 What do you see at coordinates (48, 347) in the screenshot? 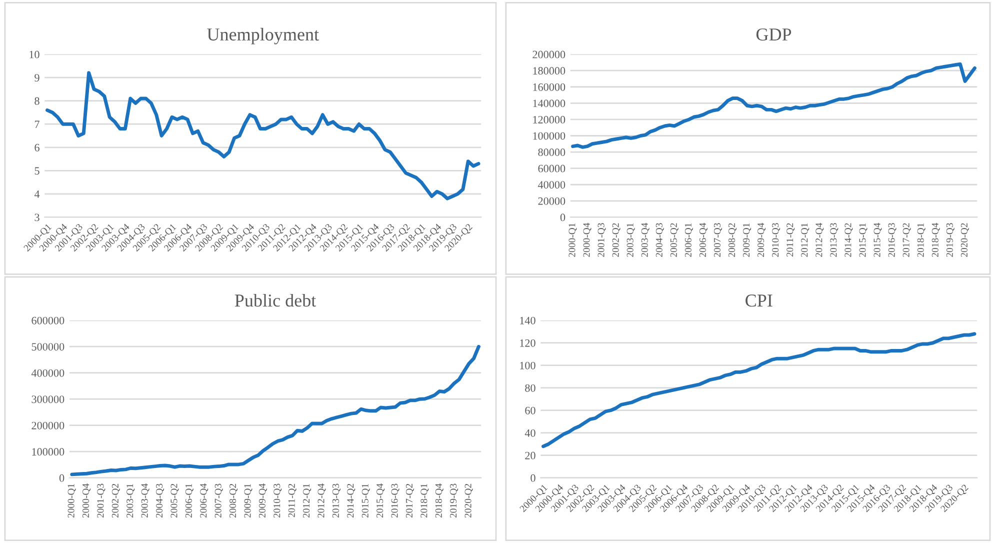
I see `y-tick-label: 500000` at bounding box center [48, 347].